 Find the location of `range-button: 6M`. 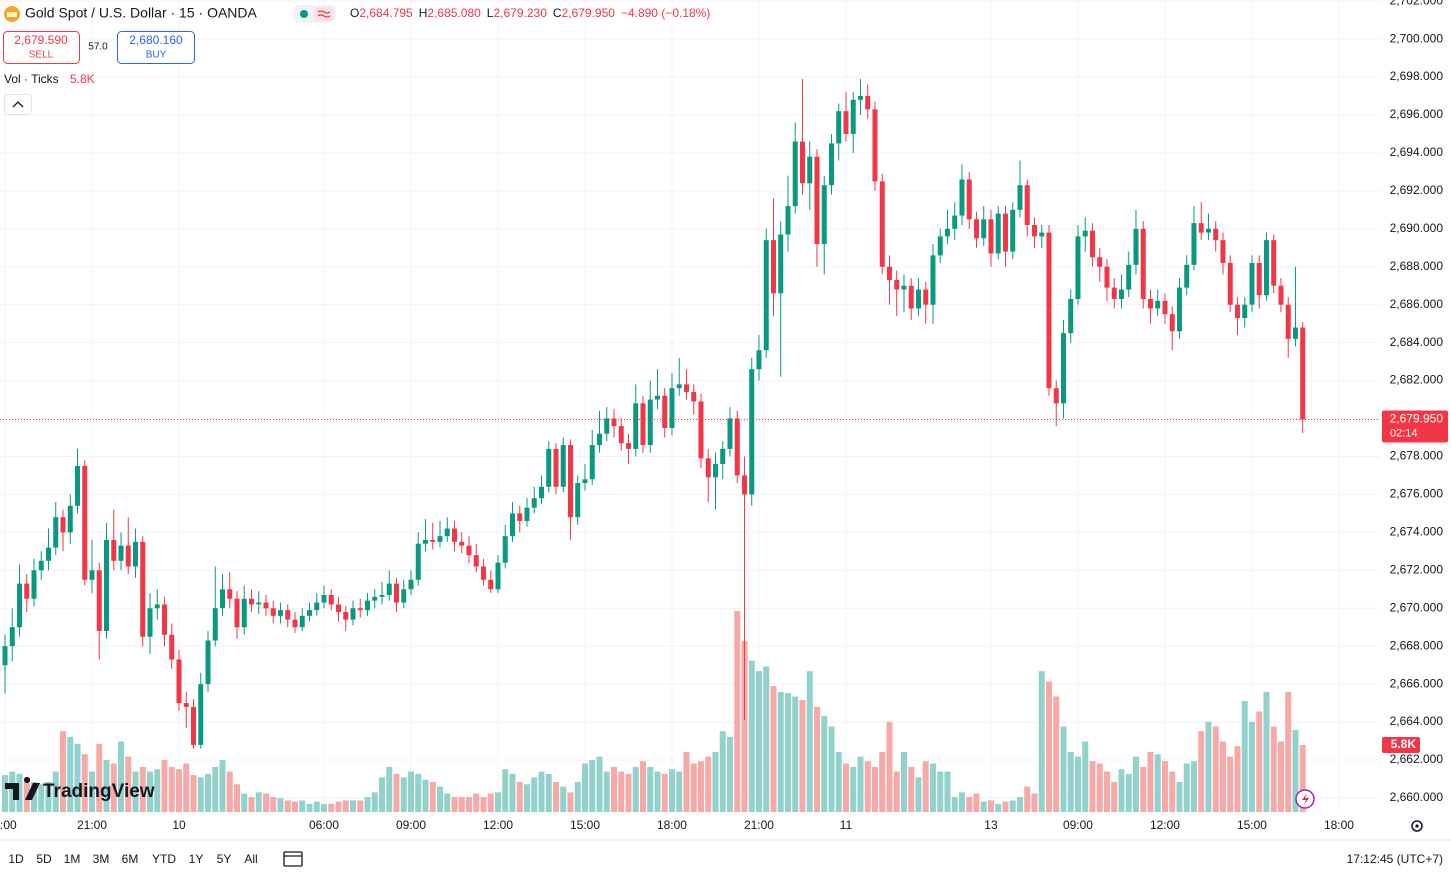

range-button: 6M is located at coordinates (130, 859).